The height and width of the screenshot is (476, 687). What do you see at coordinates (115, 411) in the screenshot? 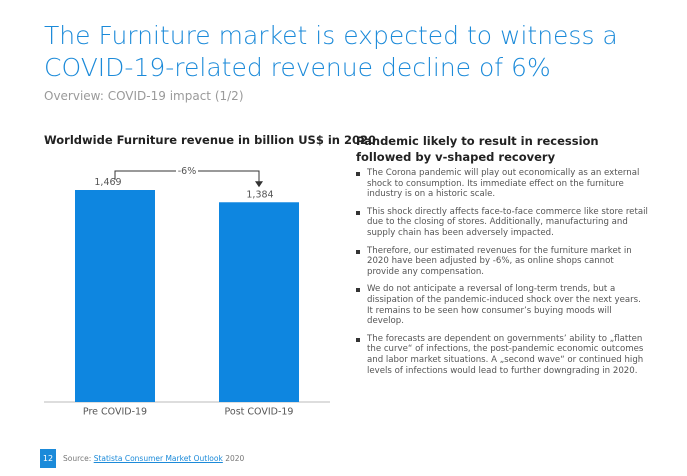
I see `x-tick-label: Pre COVID-19` at bounding box center [115, 411].